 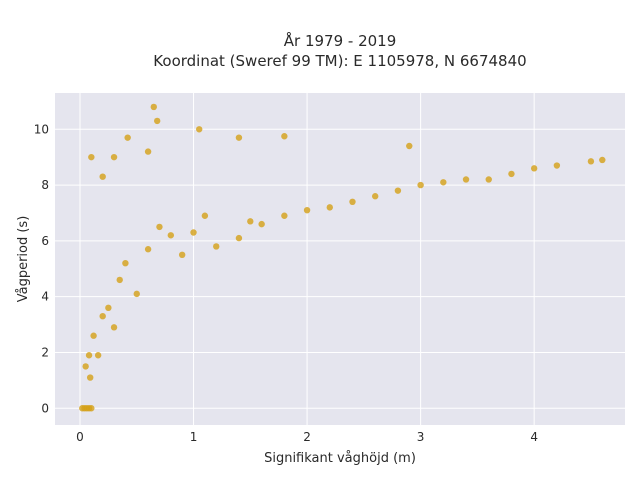 I want to click on x-tick-label: 4, so click(x=534, y=437).